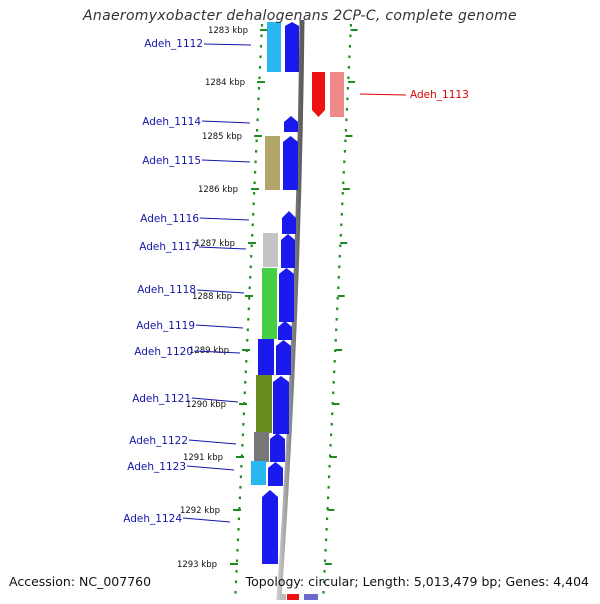 Image resolution: width=600 pixels, height=604 pixels. I want to click on gene-label: Adeh_1116, so click(169, 219).